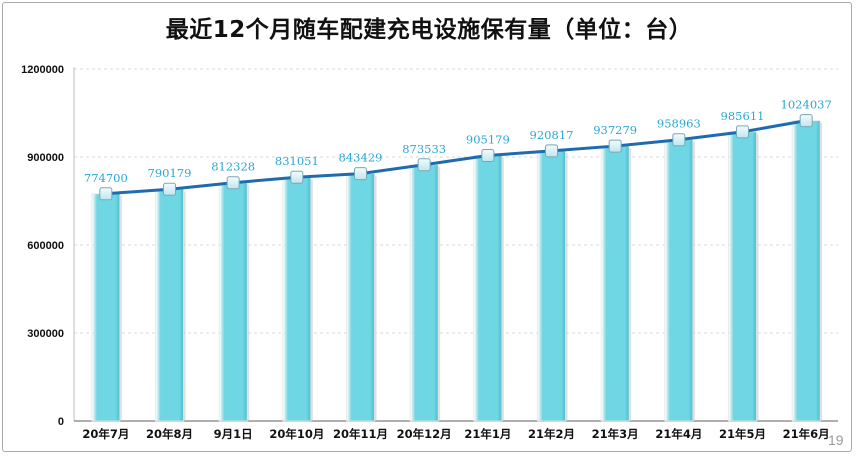 The height and width of the screenshot is (458, 858). What do you see at coordinates (679, 124) in the screenshot?
I see `data-label: 958963` at bounding box center [679, 124].